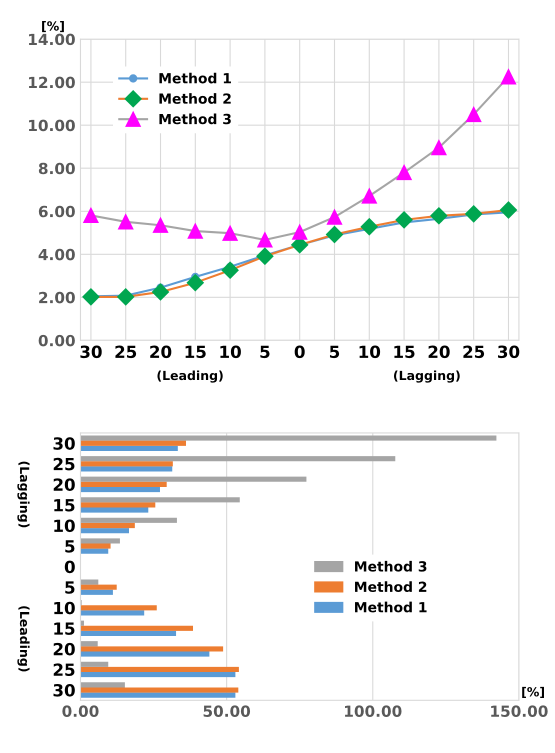 Image resolution: width=555 pixels, height=753 pixels. Describe the element at coordinates (299, 352) in the screenshot. I see `x-tick-label: 0` at that location.